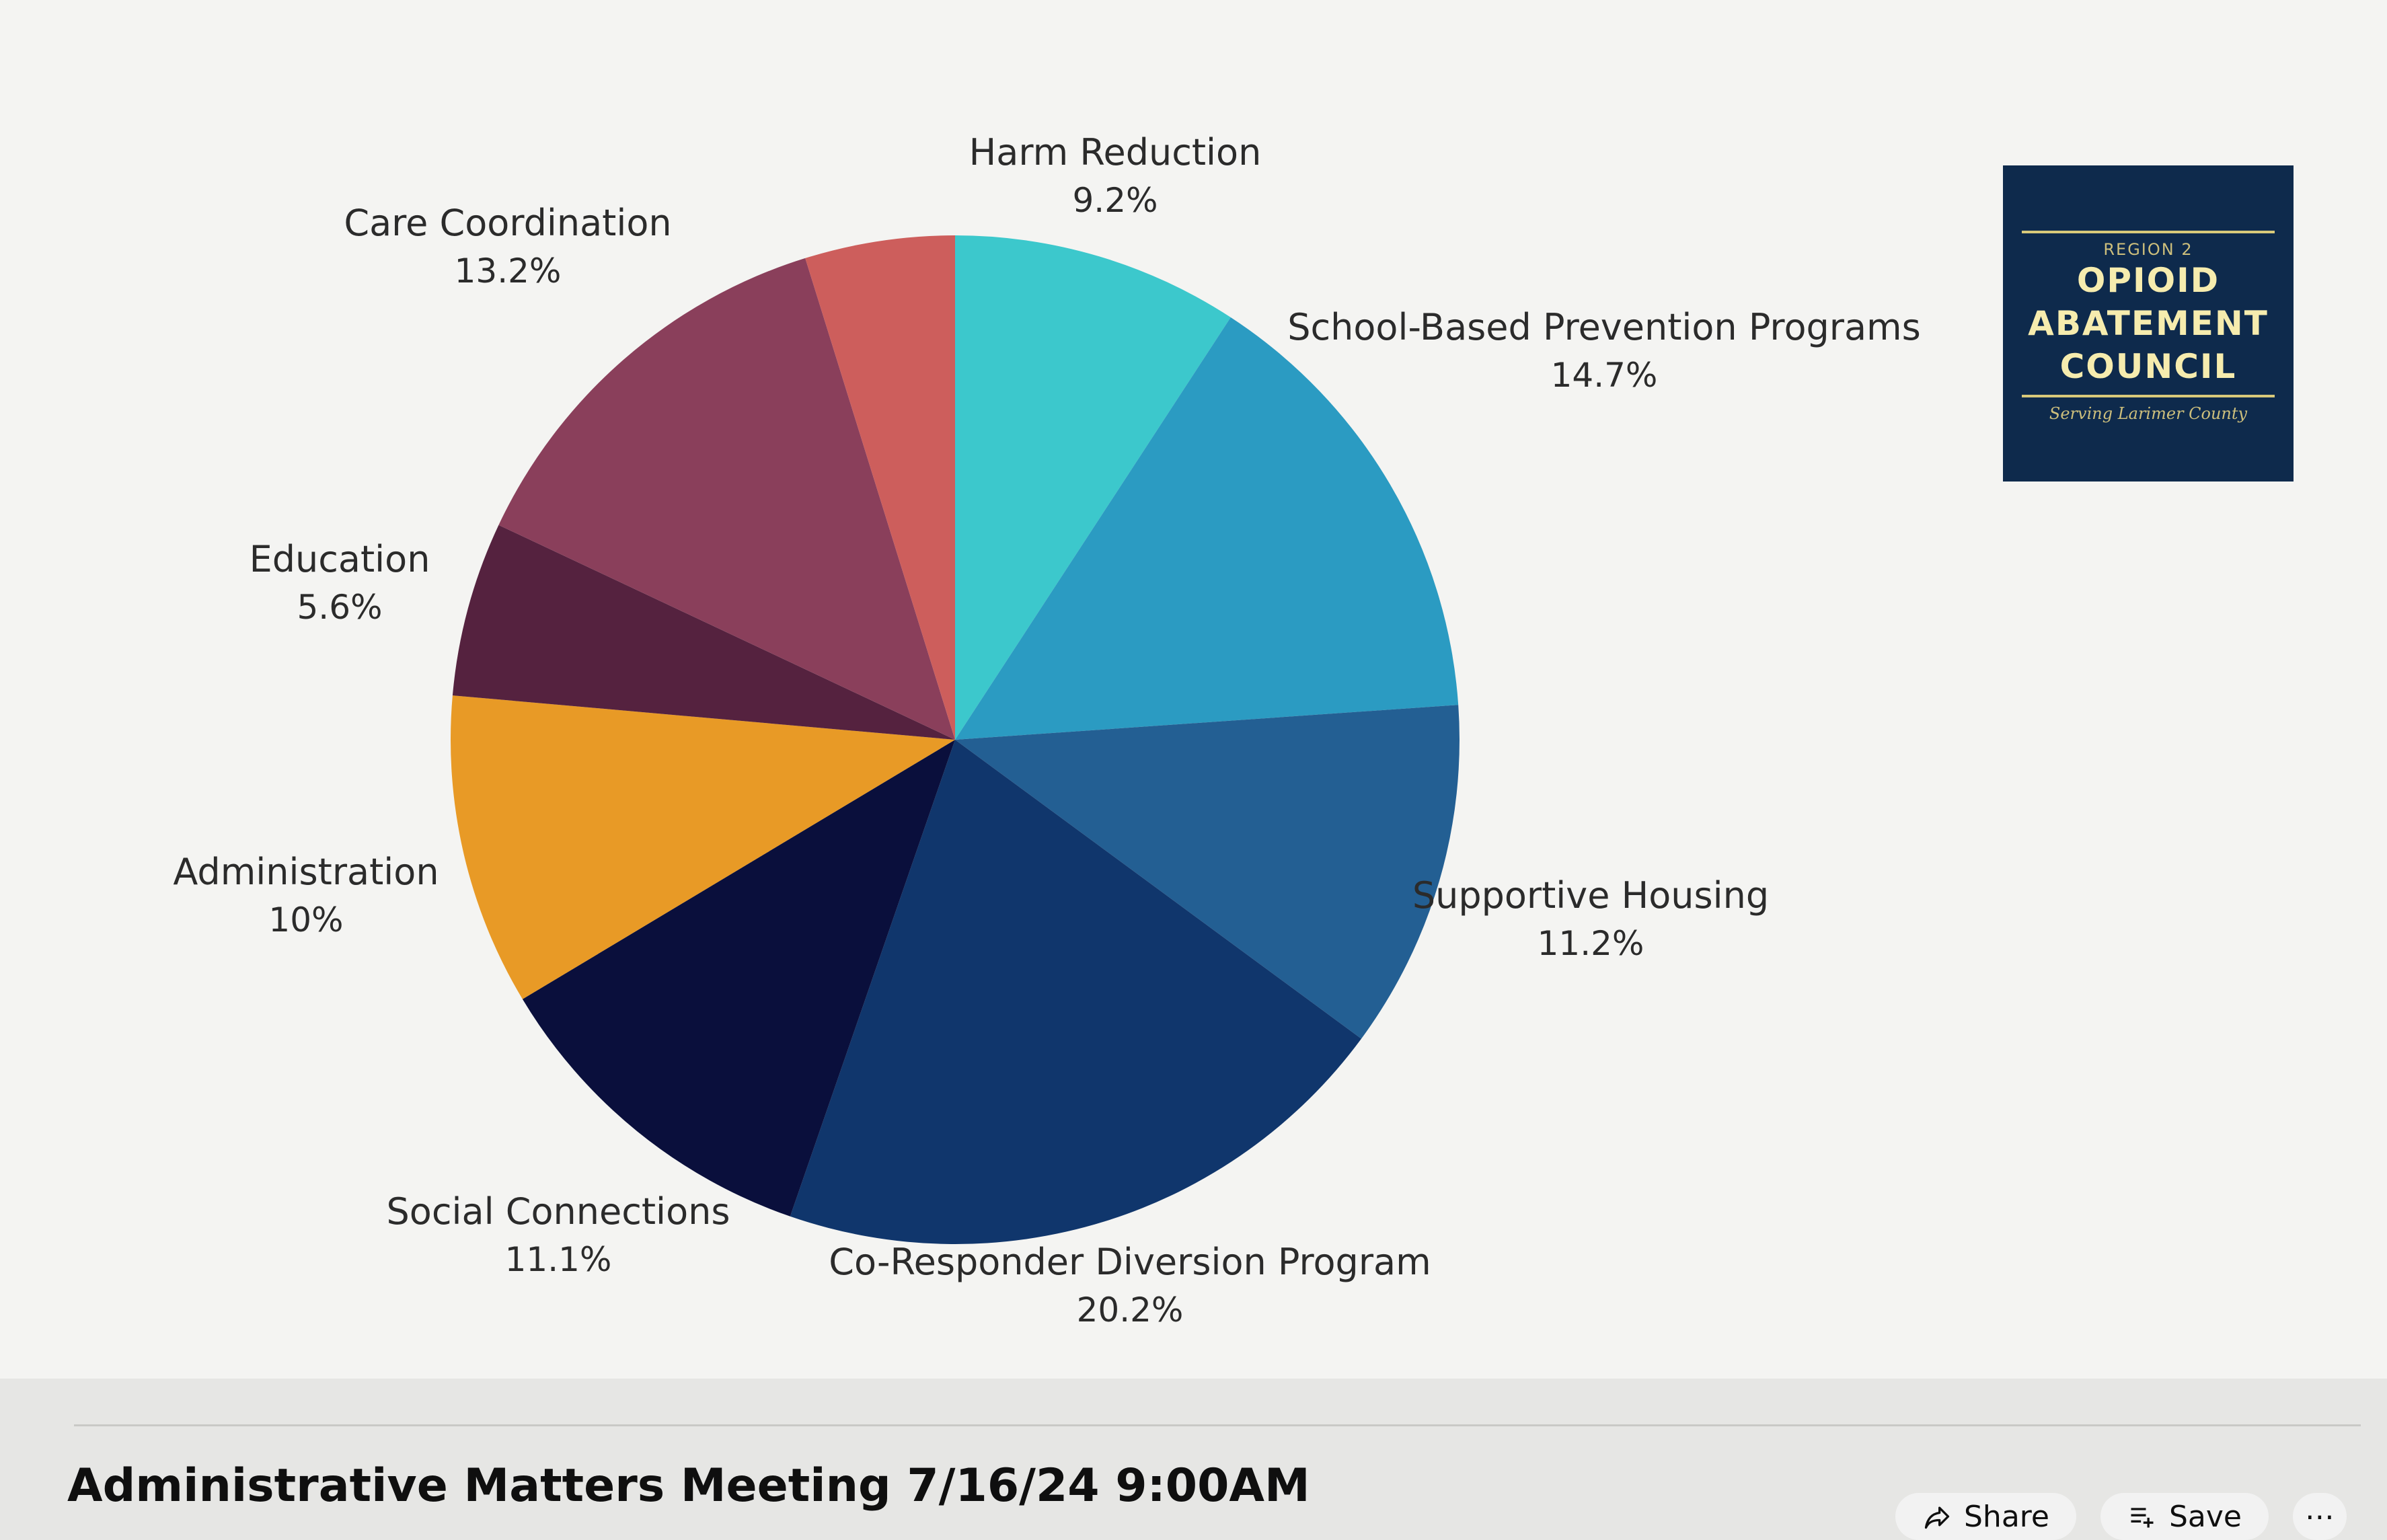  Describe the element at coordinates (703, 847) in the screenshot. I see `pie-slice-administration` at that location.